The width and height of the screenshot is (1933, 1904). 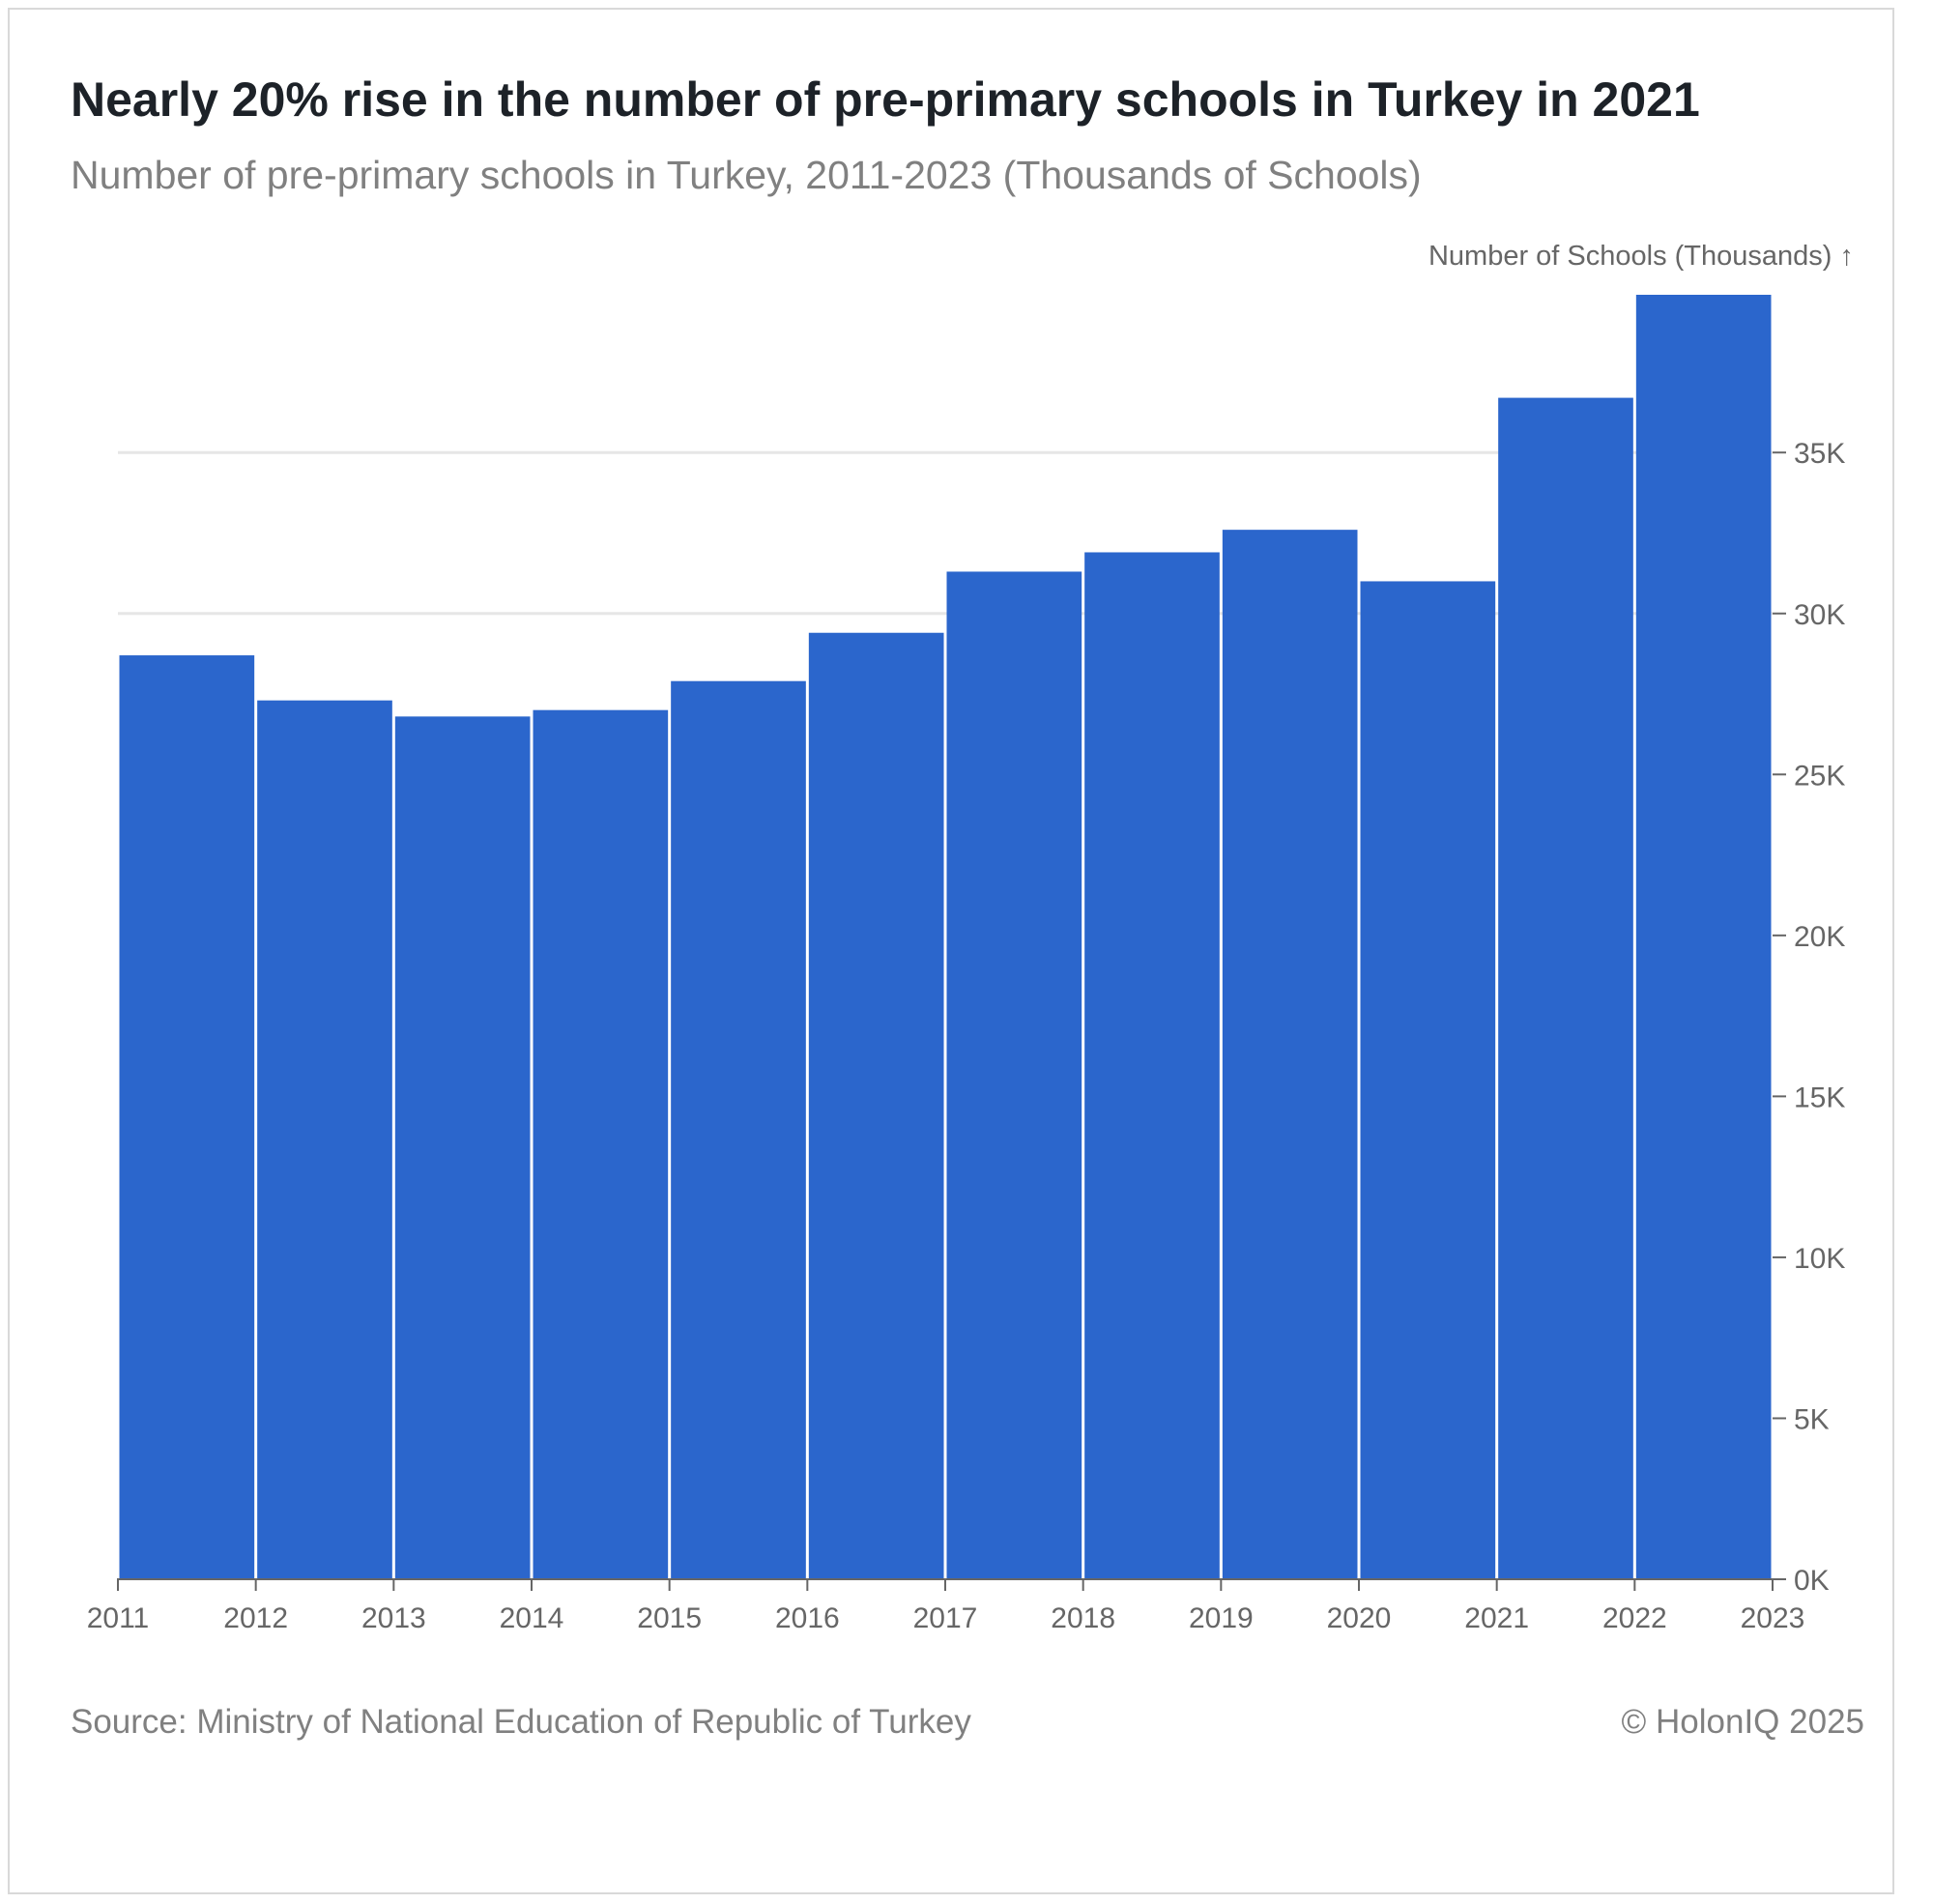 I want to click on x-tick-label-2011: 2011, so click(x=118, y=1618).